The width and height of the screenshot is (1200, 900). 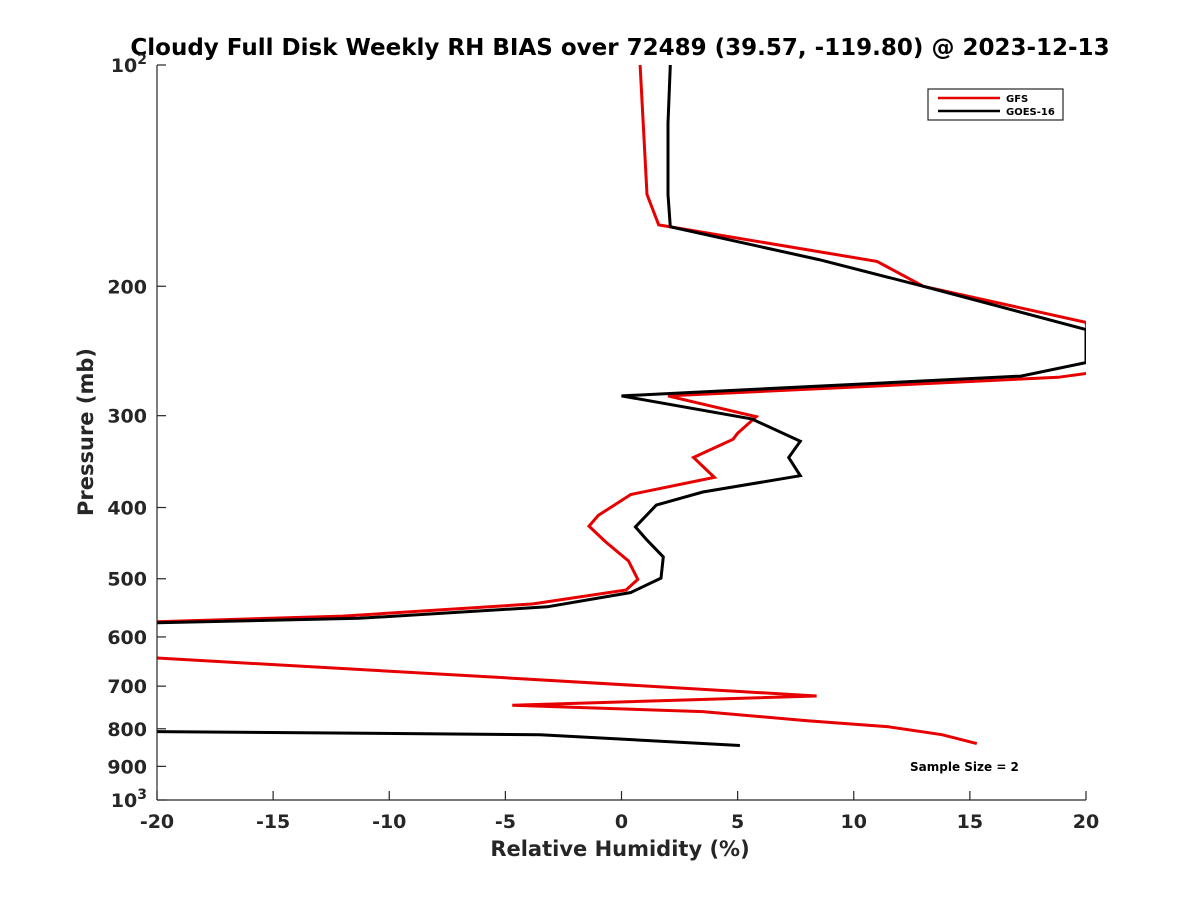 What do you see at coordinates (127, 417) in the screenshot?
I see `y-tick-label: 300` at bounding box center [127, 417].